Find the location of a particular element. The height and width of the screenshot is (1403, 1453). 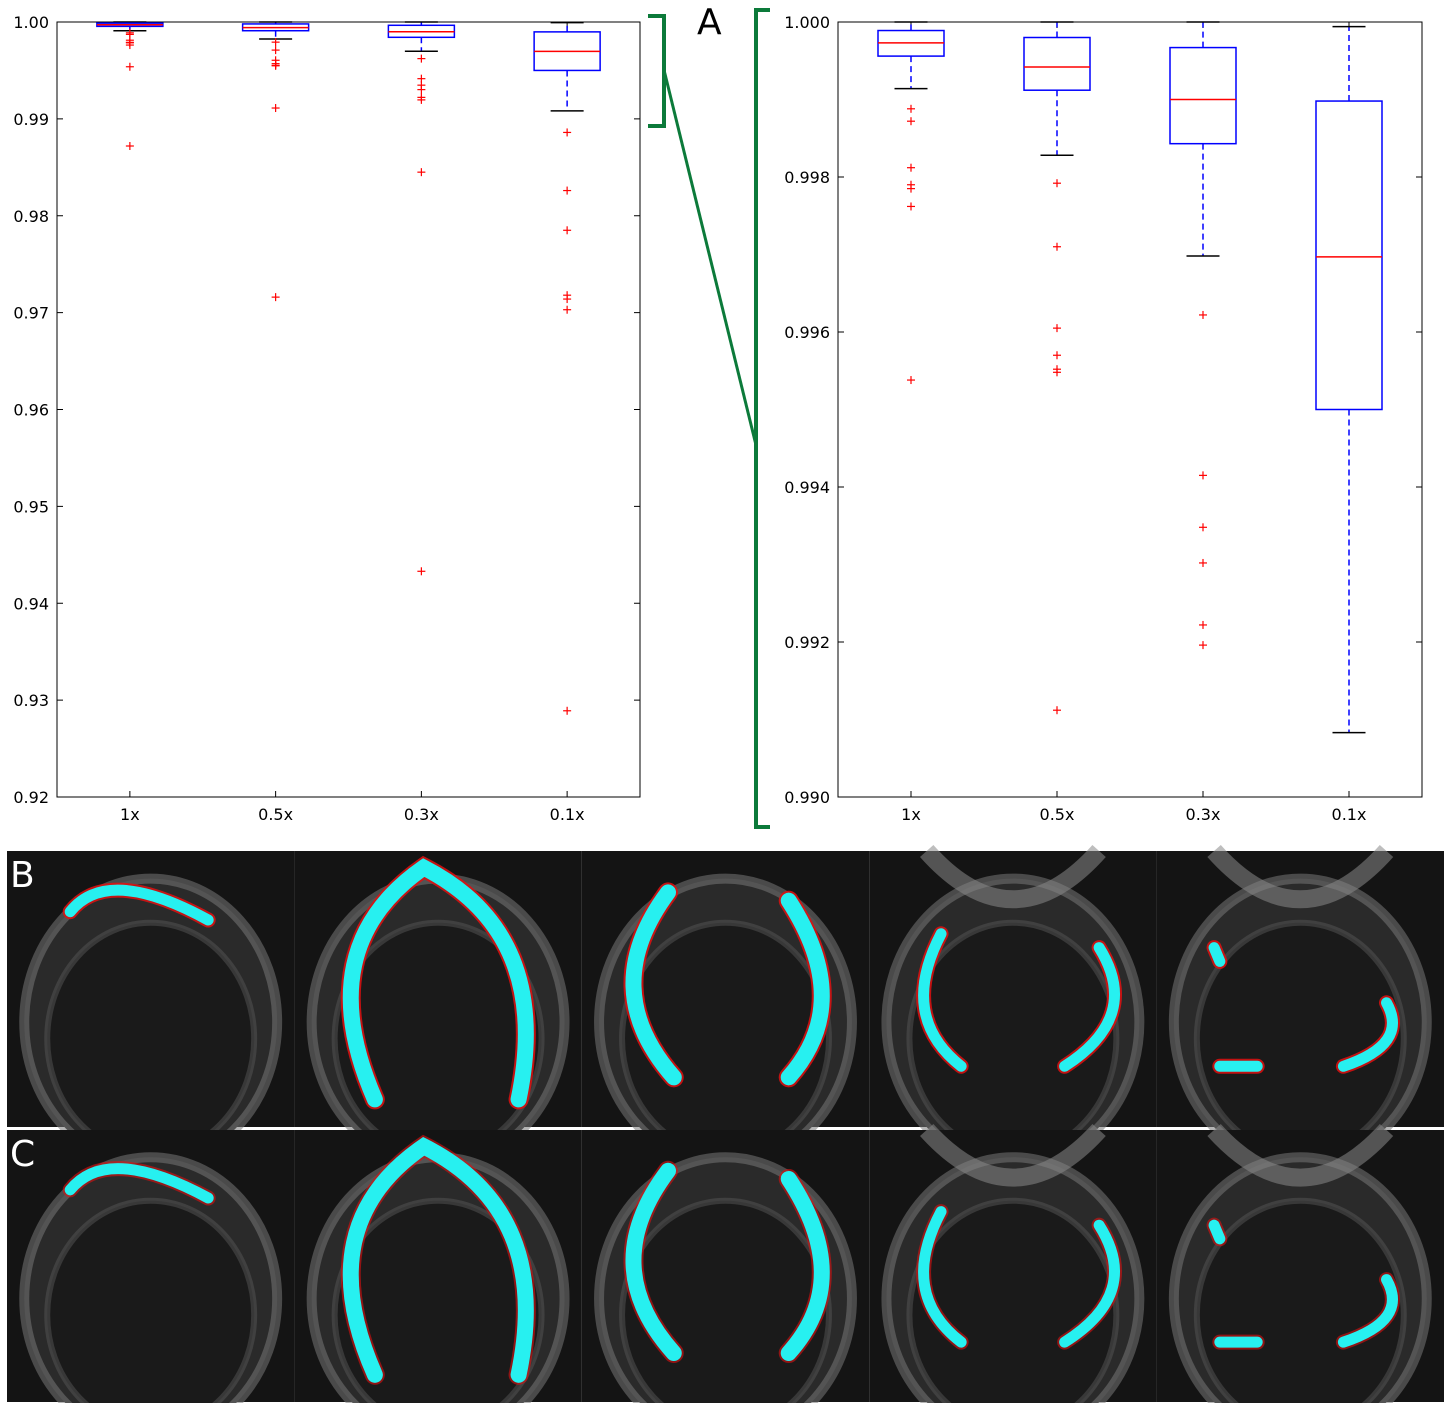

zoom-connector-line is located at coordinates (710, 257).